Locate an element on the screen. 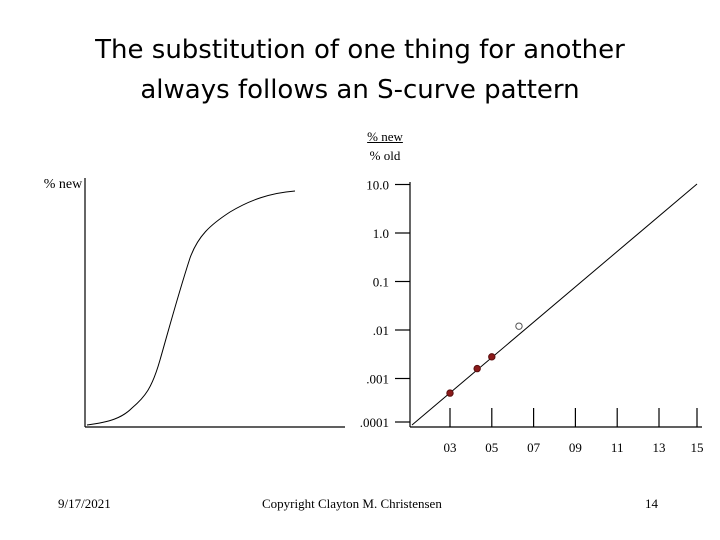  slide-date: 9/17/2021 is located at coordinates (84, 503).